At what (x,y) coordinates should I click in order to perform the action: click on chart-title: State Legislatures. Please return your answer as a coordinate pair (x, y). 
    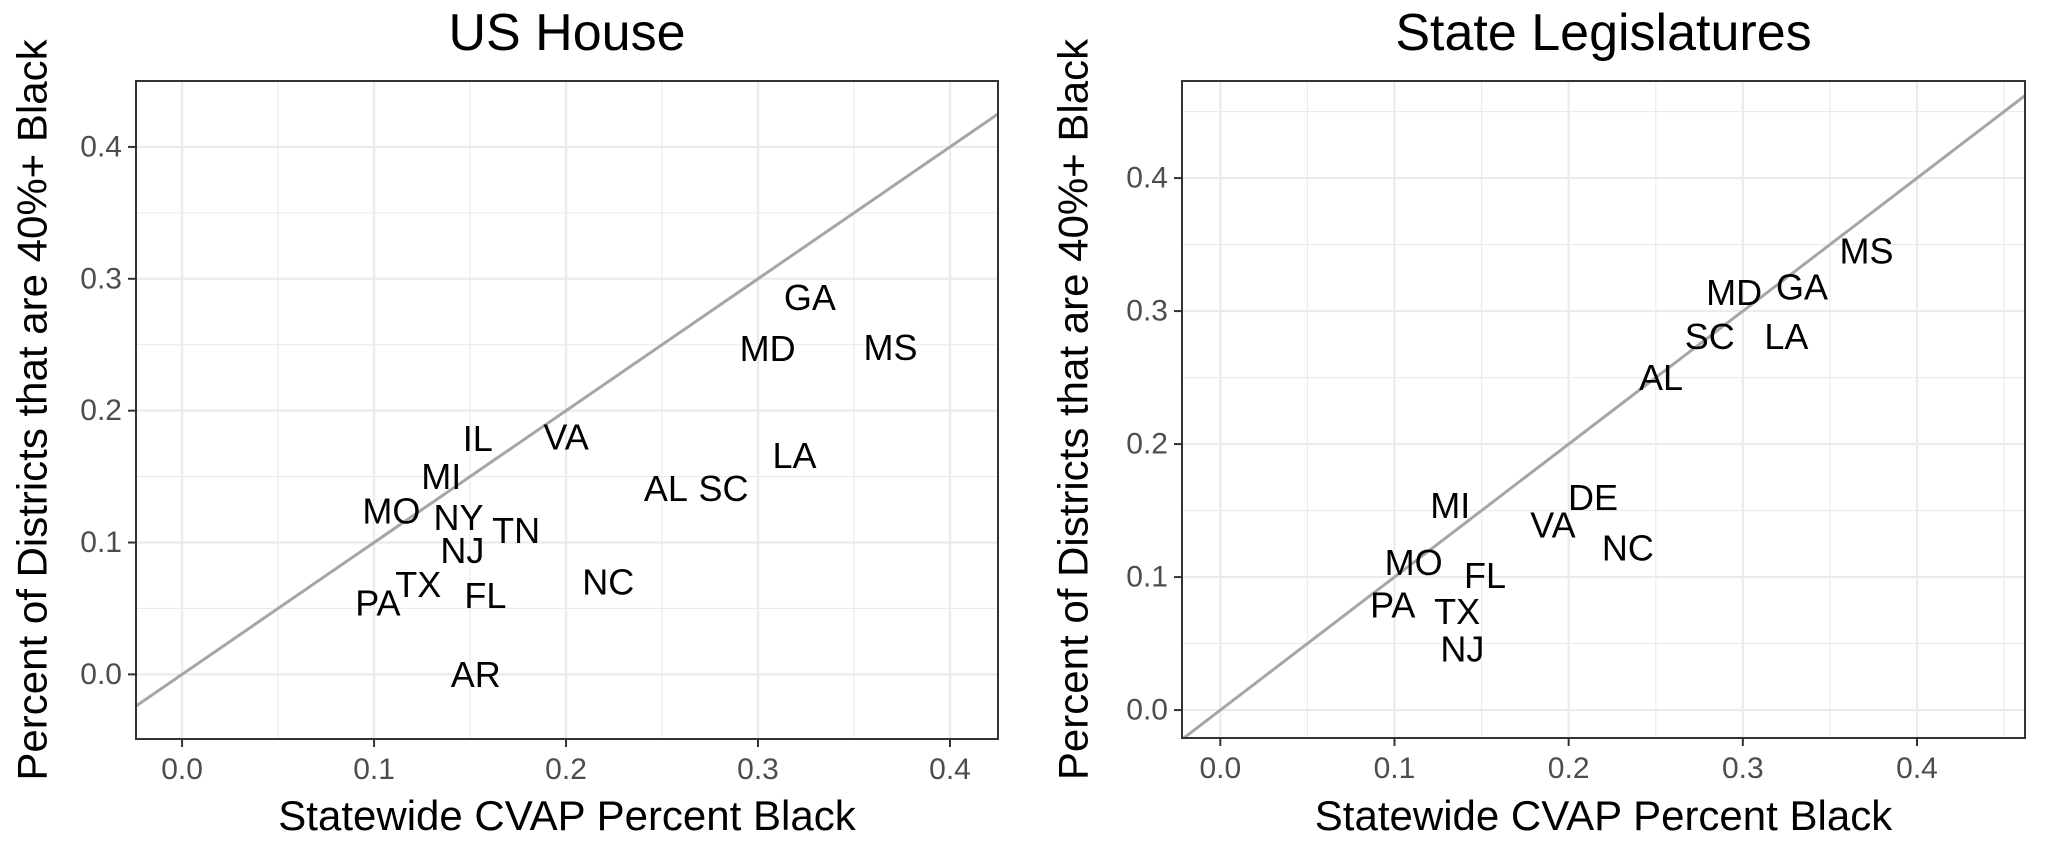
    Looking at the image, I should click on (1603, 33).